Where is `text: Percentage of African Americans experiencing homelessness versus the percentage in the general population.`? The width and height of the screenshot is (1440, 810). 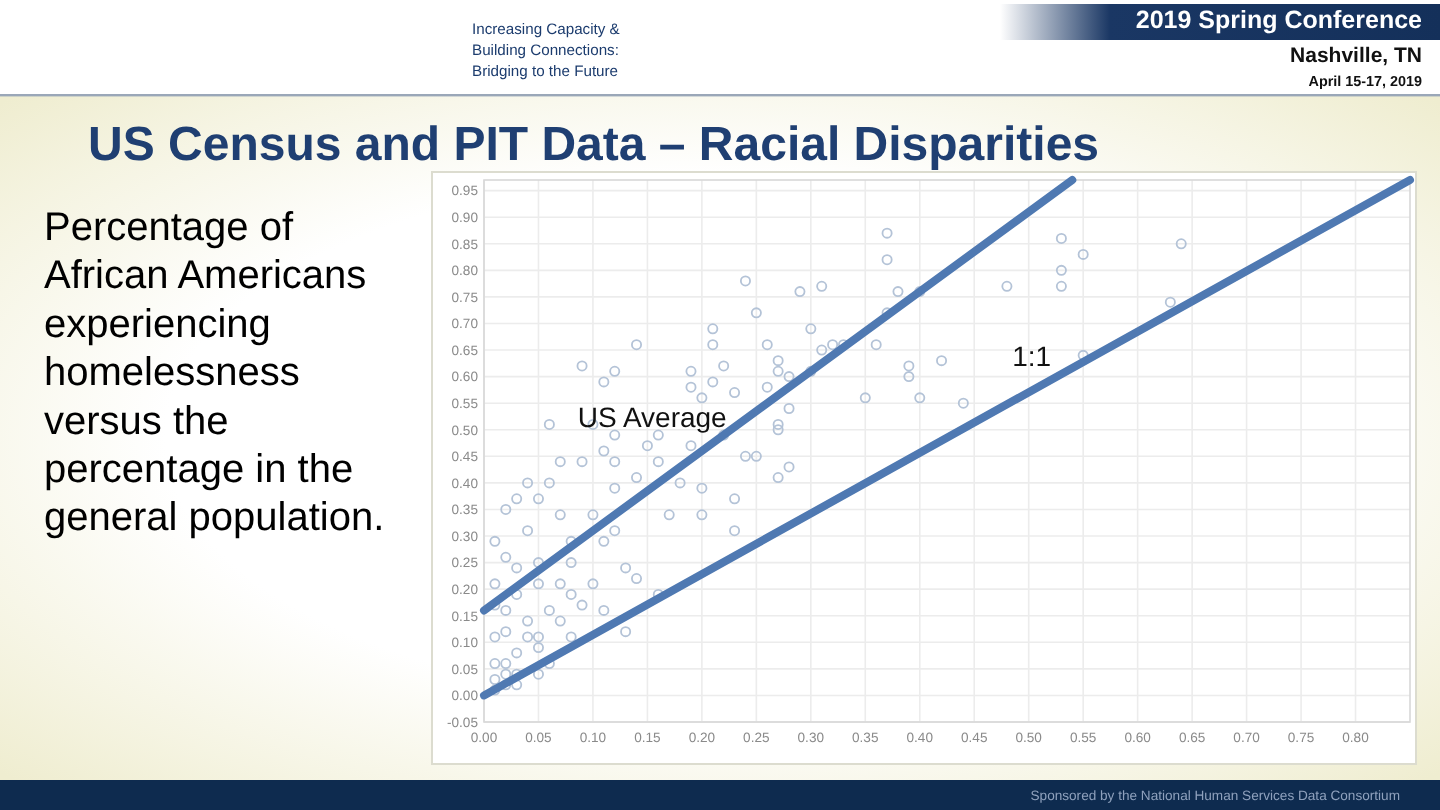
text: Percentage of African Americans experiencing homelessness versus the percentage in the general population. is located at coordinates (214, 373).